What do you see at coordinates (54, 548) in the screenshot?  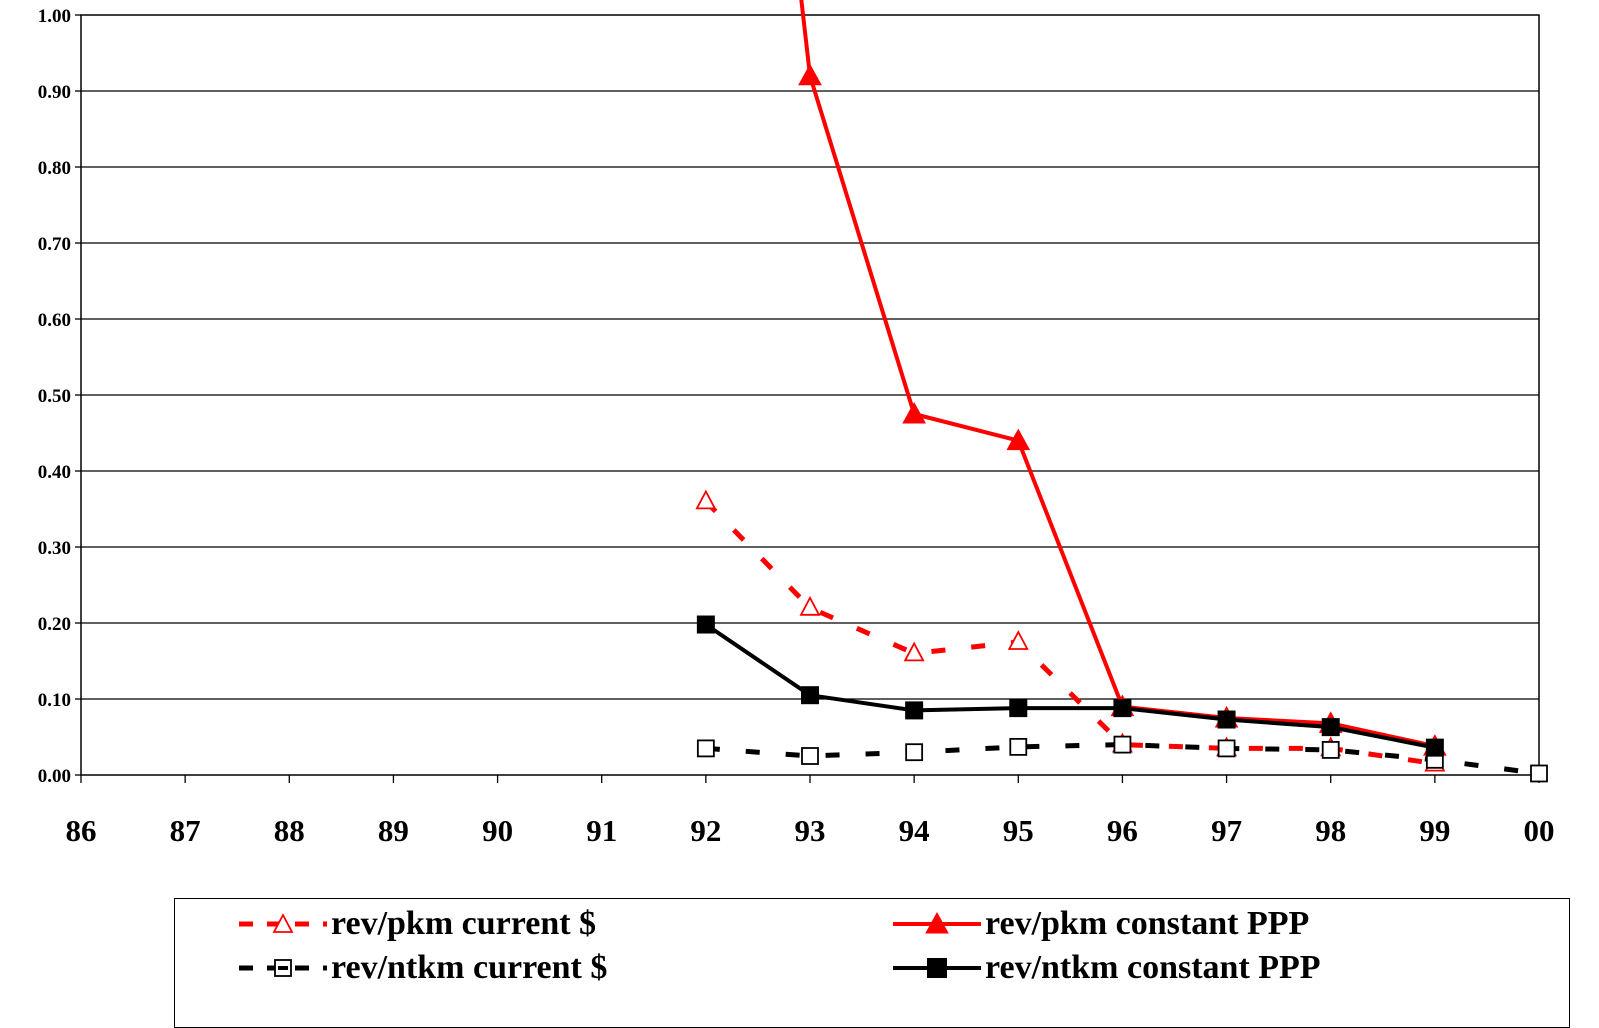 I see `y-tick-label: 0.30` at bounding box center [54, 548].